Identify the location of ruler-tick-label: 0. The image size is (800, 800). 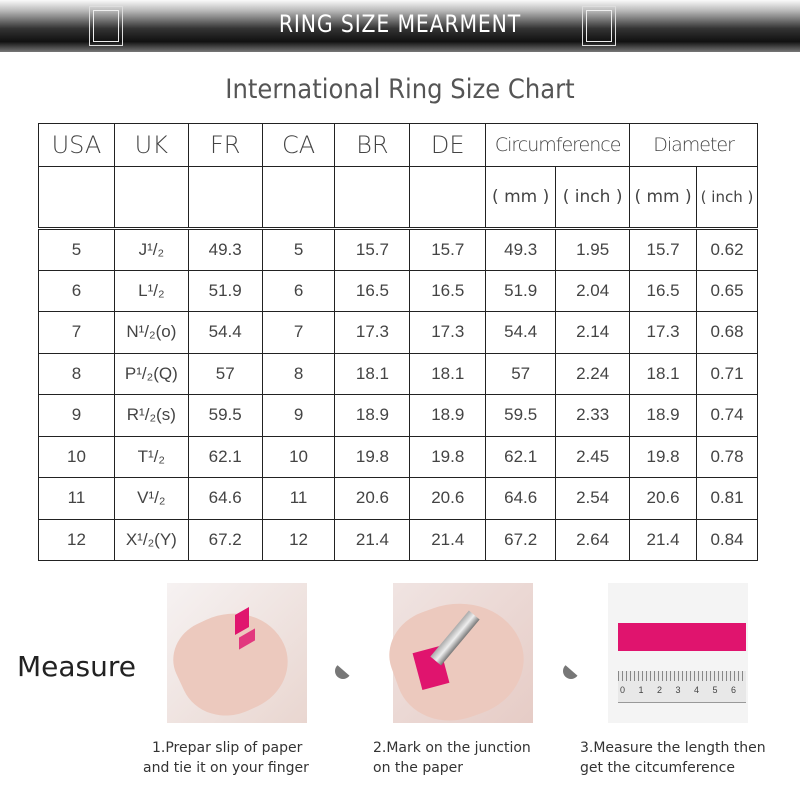
(623, 690).